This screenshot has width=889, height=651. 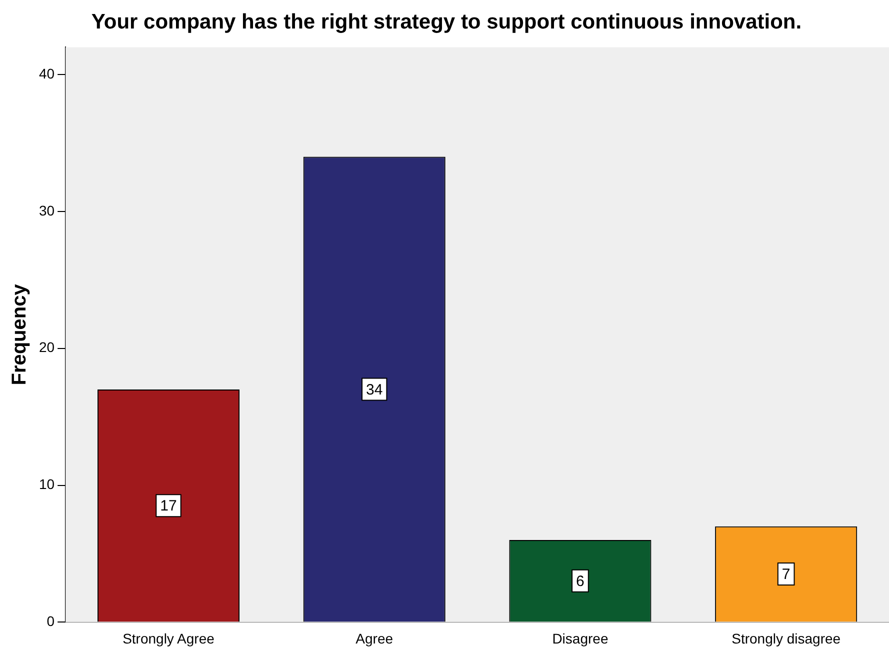 What do you see at coordinates (46, 484) in the screenshot?
I see `y-tick-label: 10` at bounding box center [46, 484].